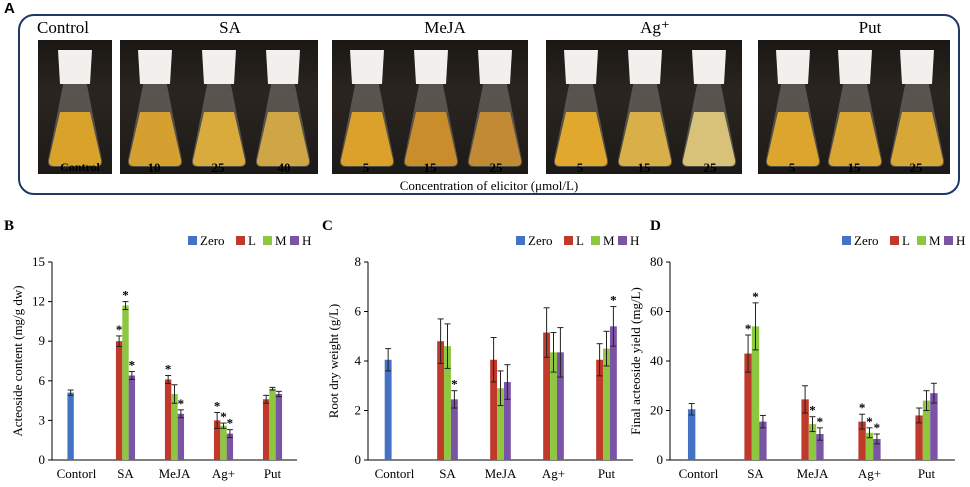  What do you see at coordinates (42, 419) in the screenshot?
I see `chart-b-ytick-label: 3` at bounding box center [42, 419].